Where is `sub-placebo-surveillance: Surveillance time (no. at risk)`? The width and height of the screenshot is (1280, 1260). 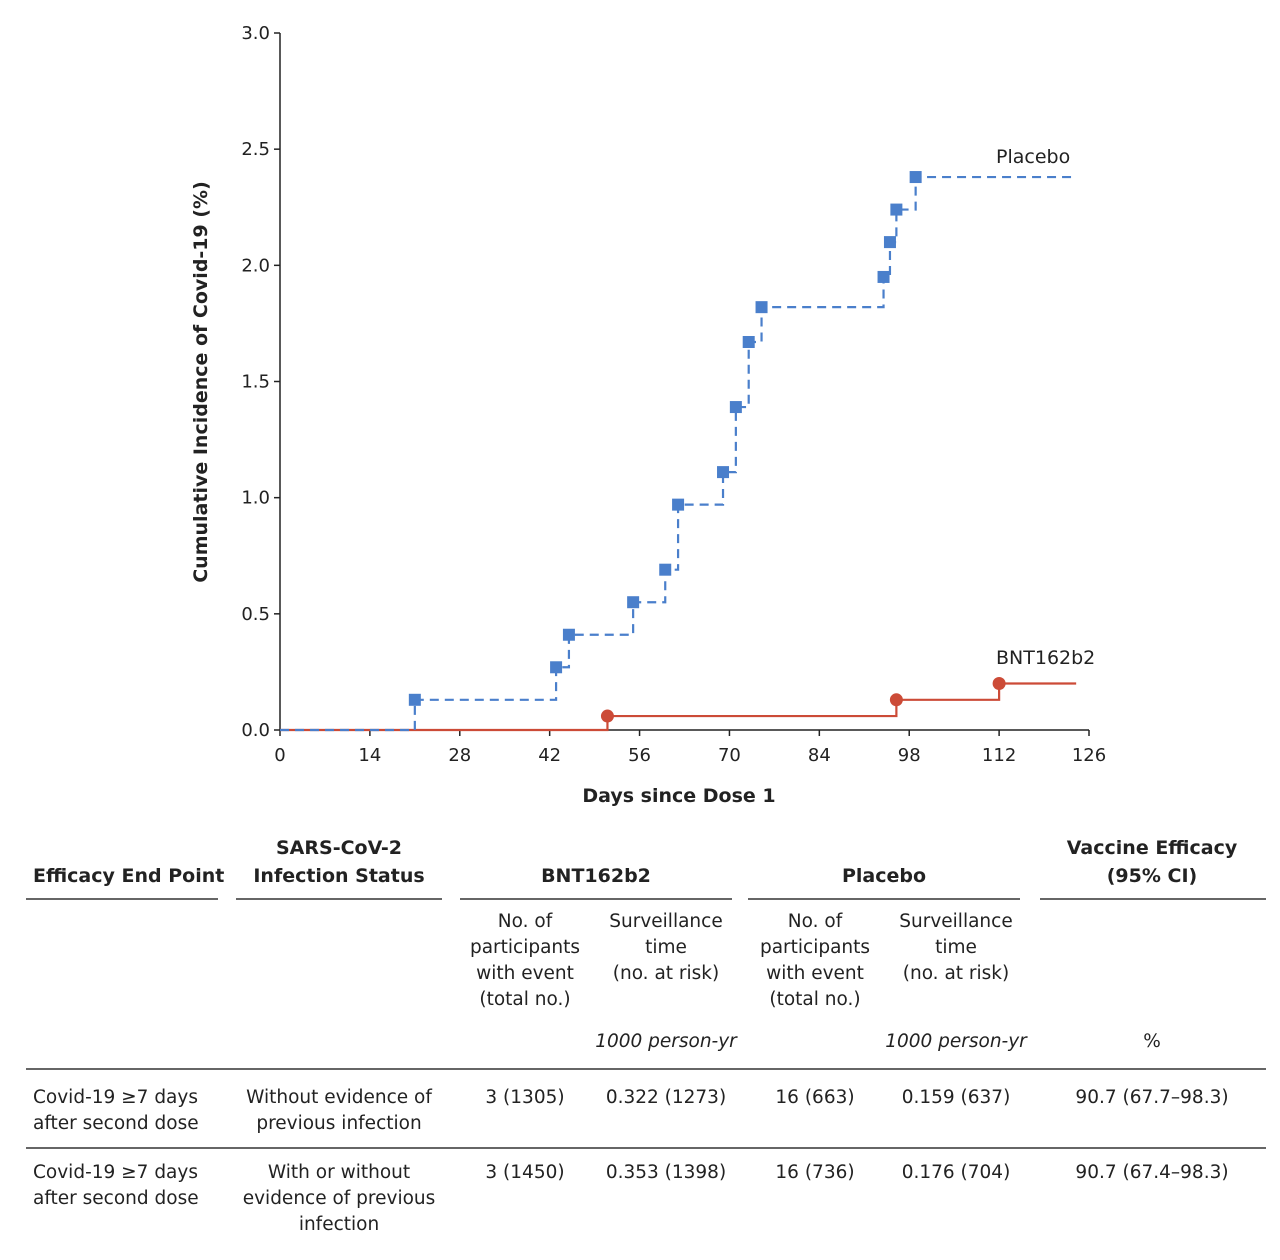 sub-placebo-surveillance: Surveillance time (no. at risk) is located at coordinates (956, 947).